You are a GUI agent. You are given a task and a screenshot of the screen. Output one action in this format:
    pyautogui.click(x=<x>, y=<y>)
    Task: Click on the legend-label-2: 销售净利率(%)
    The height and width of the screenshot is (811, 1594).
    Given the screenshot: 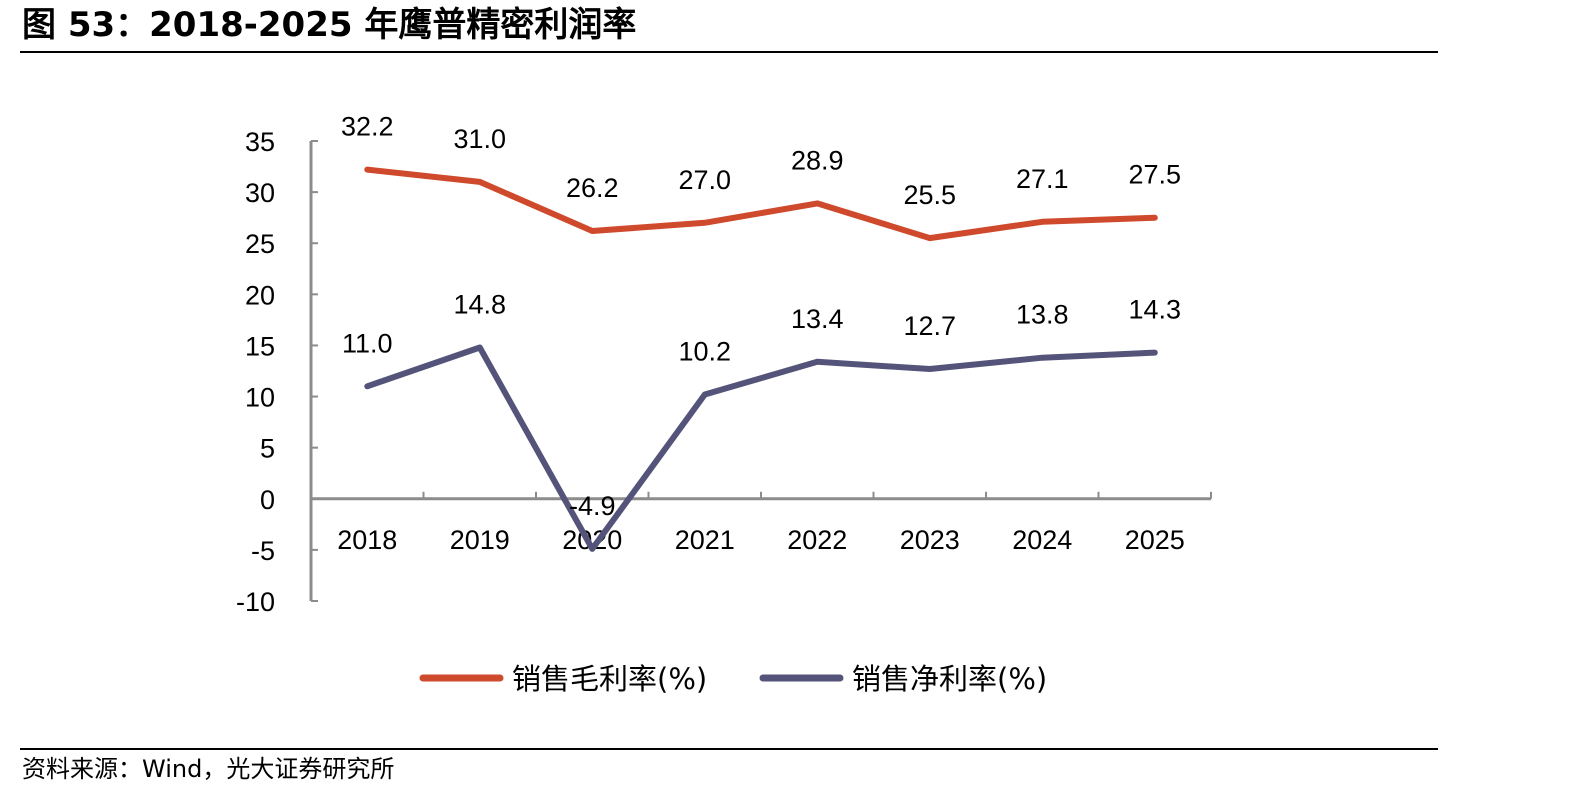 What is the action you would take?
    pyautogui.click(x=949, y=679)
    